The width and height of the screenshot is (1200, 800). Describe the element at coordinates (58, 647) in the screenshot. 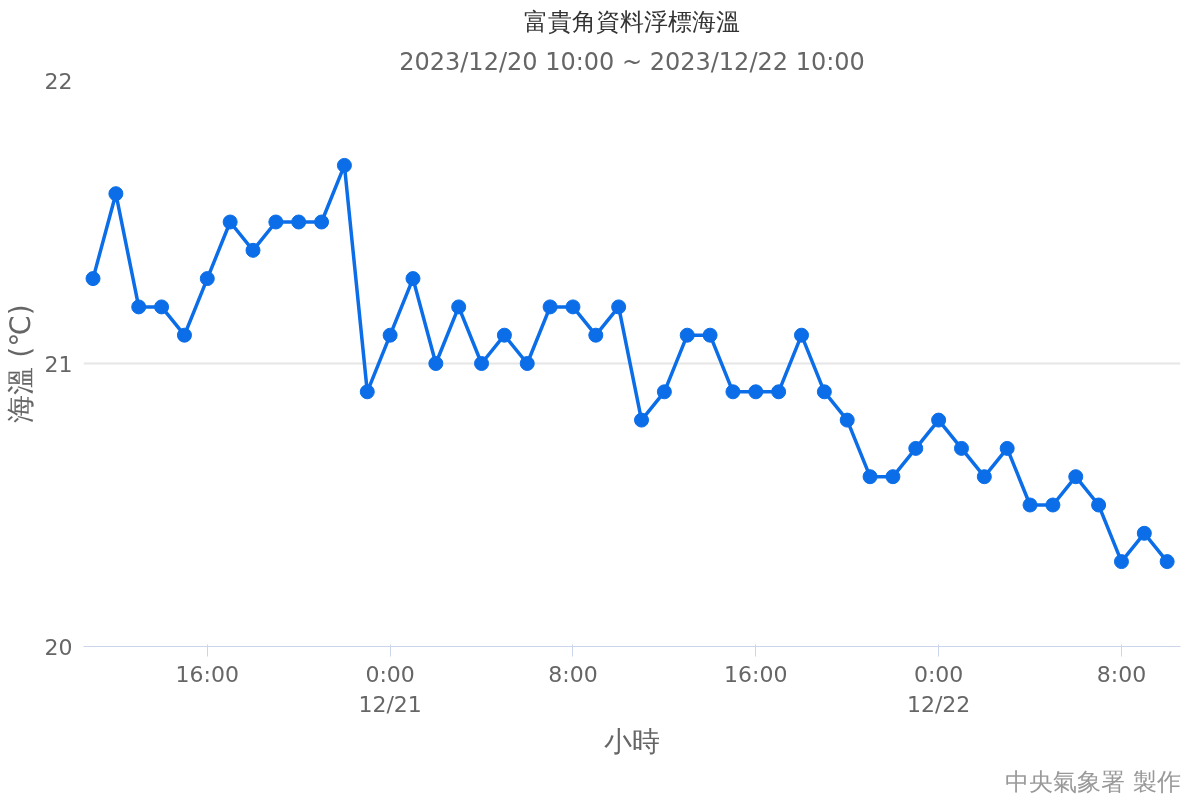

I see `y-tick-label: 20` at that location.